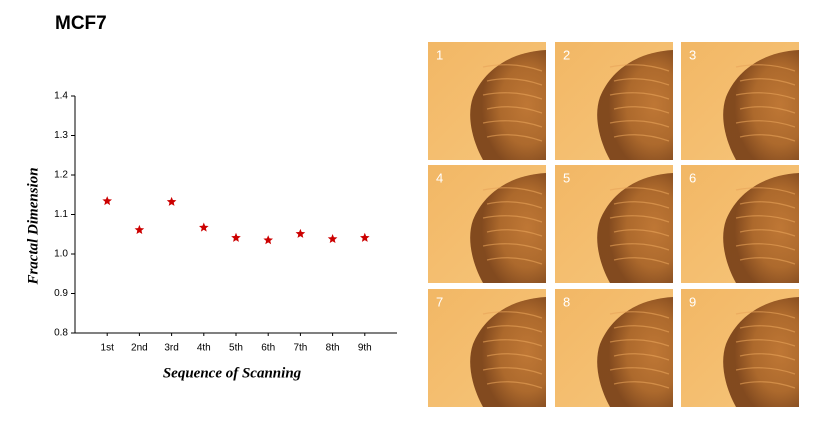  What do you see at coordinates (439, 177) in the screenshot?
I see `panel-label: 4` at bounding box center [439, 177].